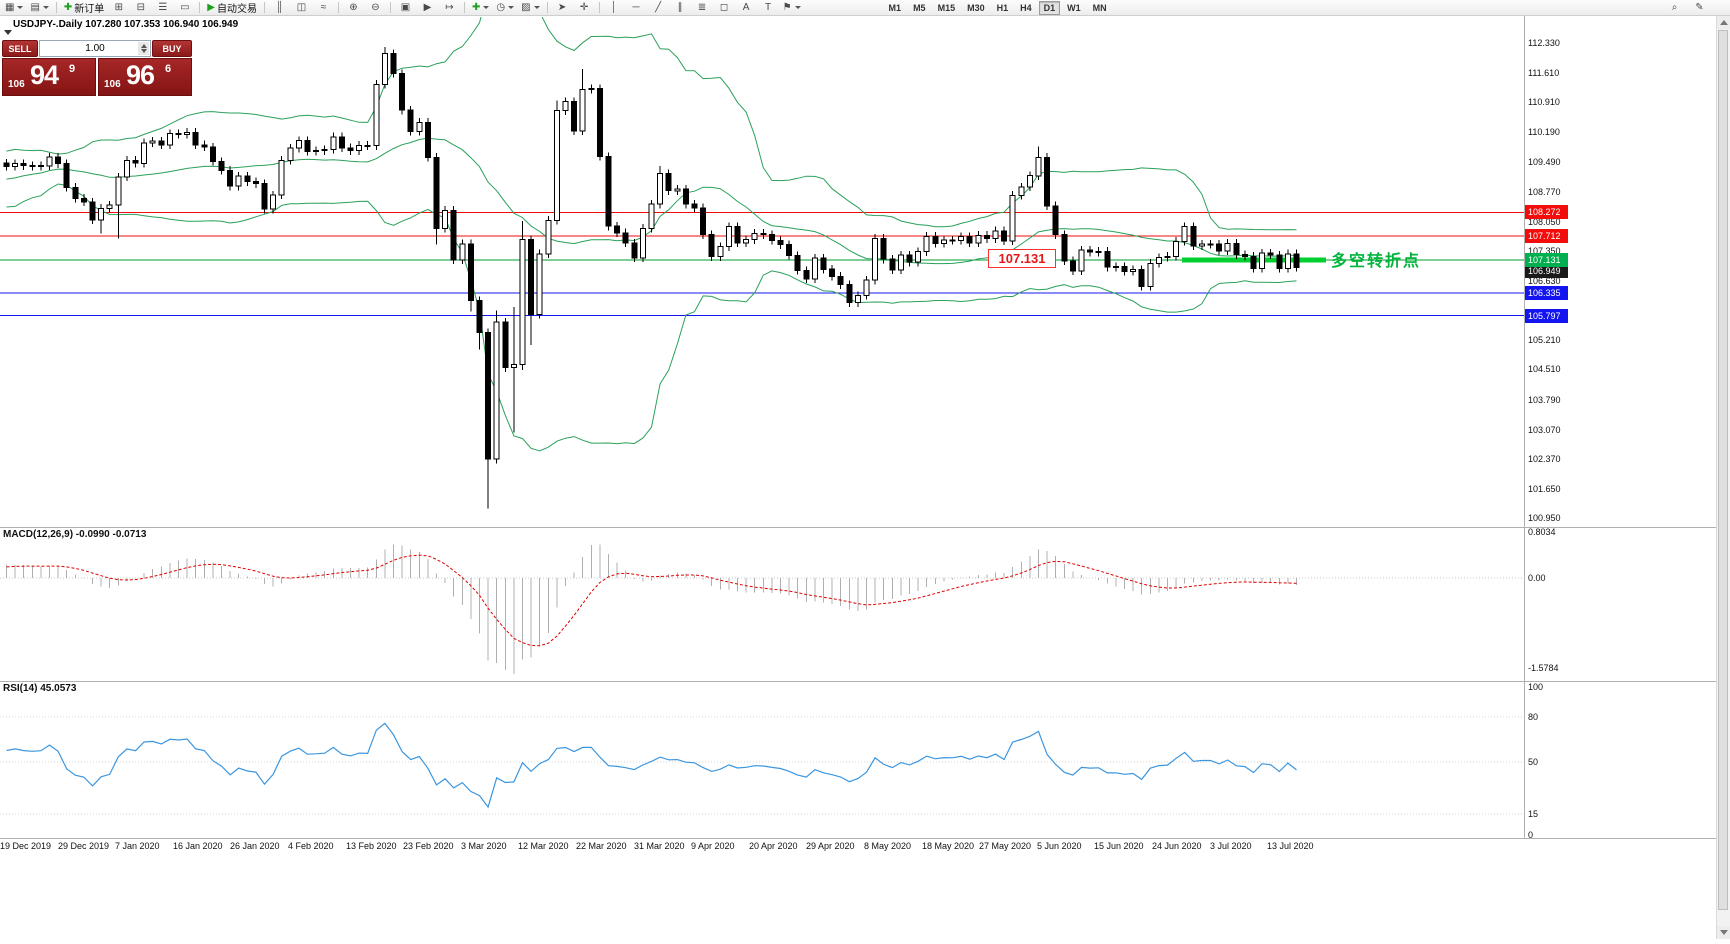  What do you see at coordinates (976, 7) in the screenshot?
I see `timeframe-m30-button: M30` at bounding box center [976, 7].